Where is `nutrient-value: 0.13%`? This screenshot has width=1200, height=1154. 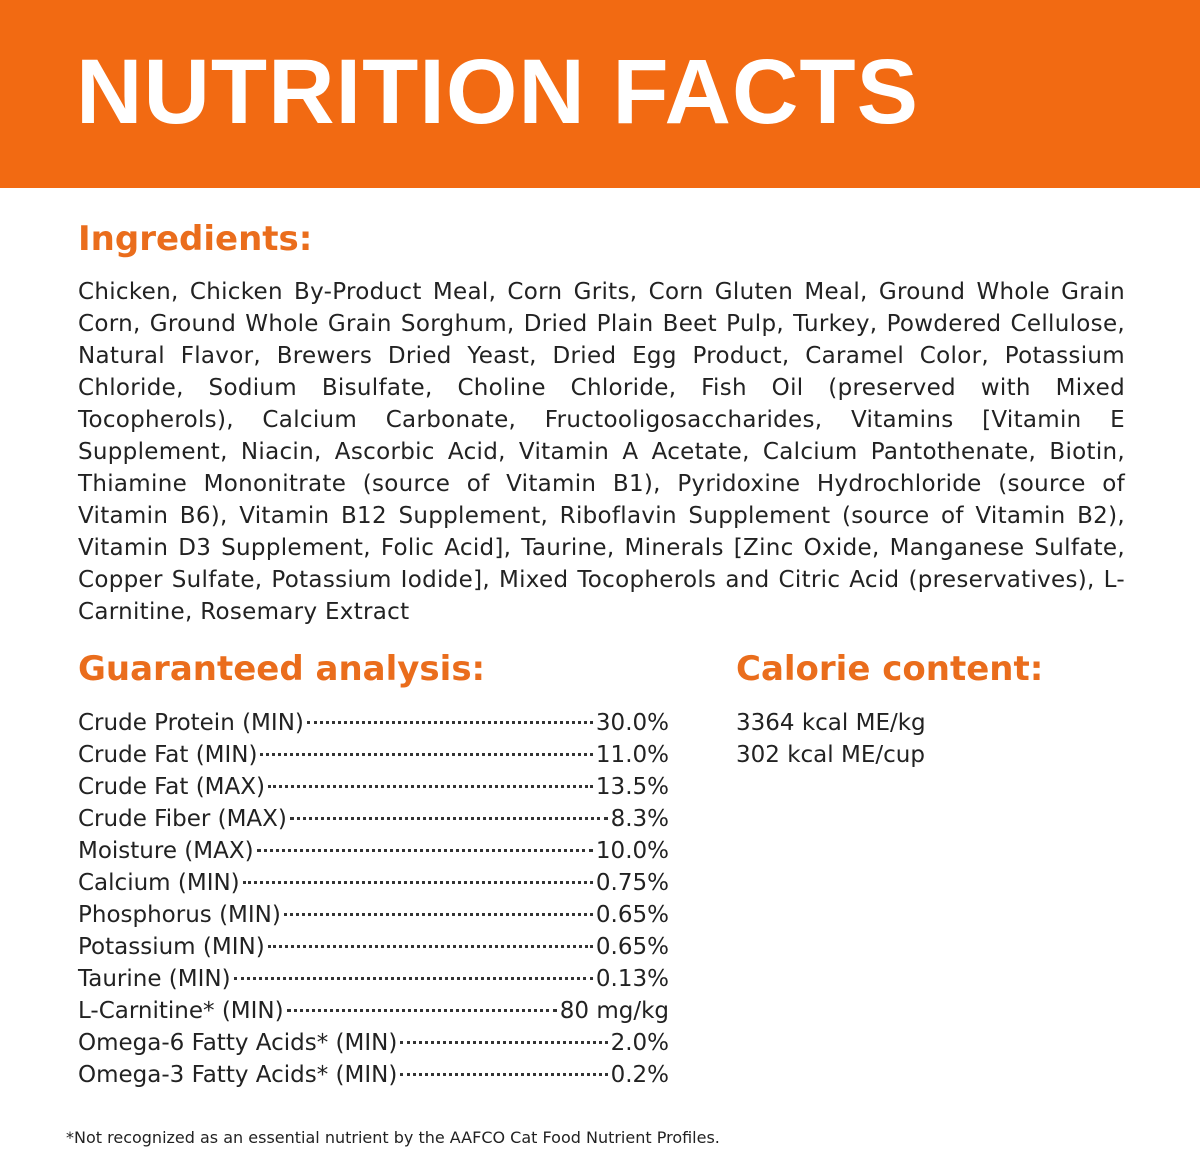
nutrient-value: 0.13% is located at coordinates (632, 979).